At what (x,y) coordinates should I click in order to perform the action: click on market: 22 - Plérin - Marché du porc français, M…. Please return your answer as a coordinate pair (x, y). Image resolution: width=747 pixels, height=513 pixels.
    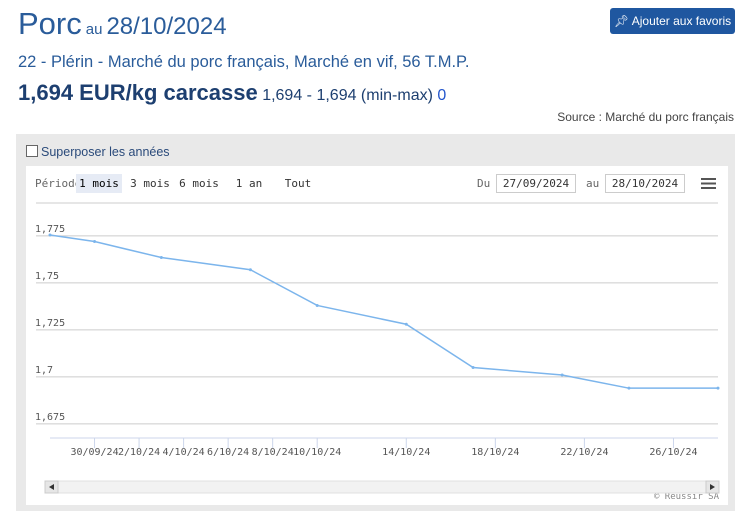
    Looking at the image, I should click on (244, 62).